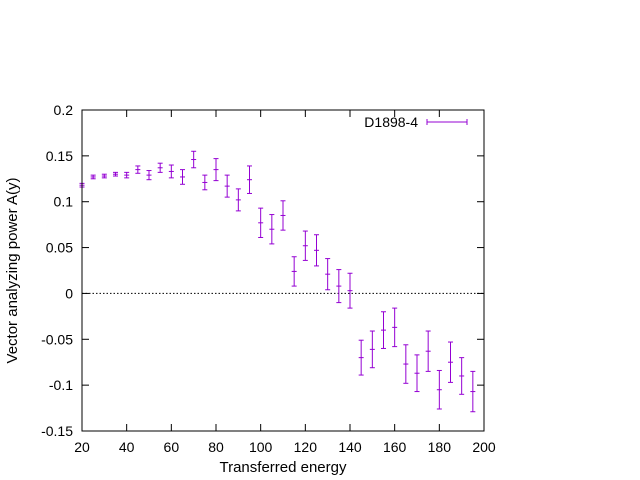  I want to click on y-tick-label: -0.15, so click(57, 431).